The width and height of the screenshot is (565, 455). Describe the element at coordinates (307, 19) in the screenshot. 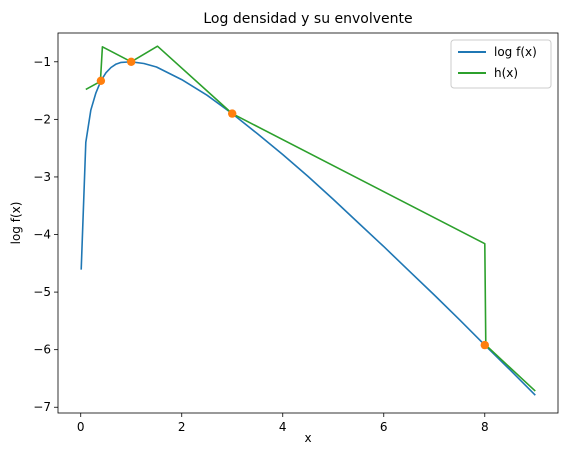

I see `chart-title: Log densidad y su envolvente` at that location.